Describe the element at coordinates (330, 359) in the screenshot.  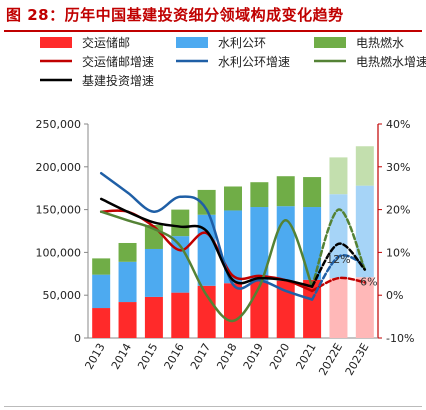
I see `x-tick-label: 2022E` at that location.